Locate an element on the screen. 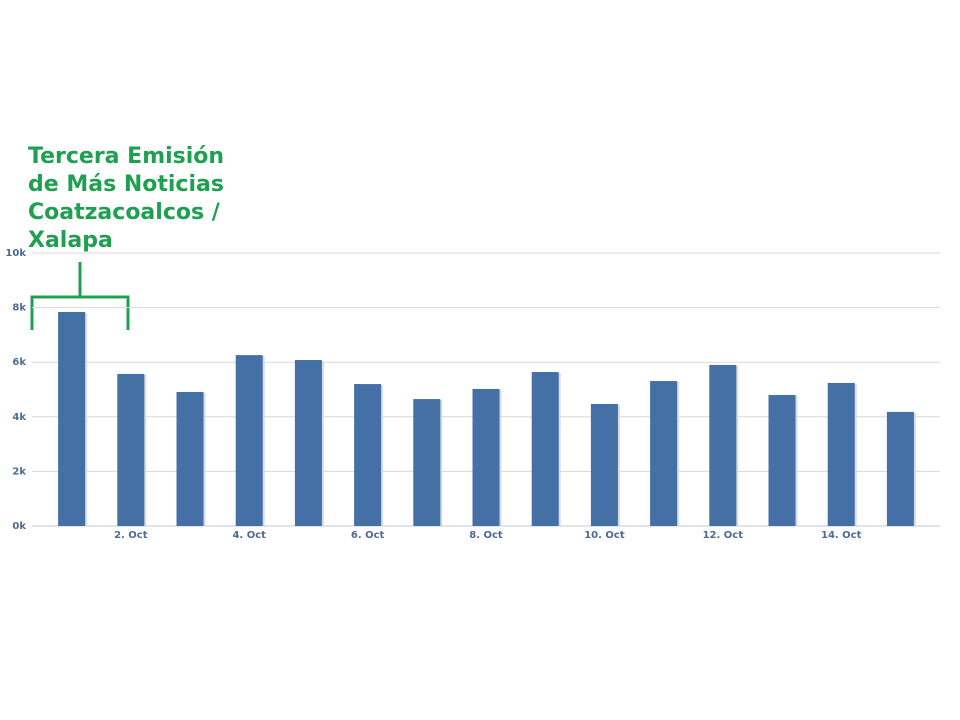 Image resolution: width=960 pixels, height=720 pixels. annotation: Coatzacoalcos / is located at coordinates (124, 212).